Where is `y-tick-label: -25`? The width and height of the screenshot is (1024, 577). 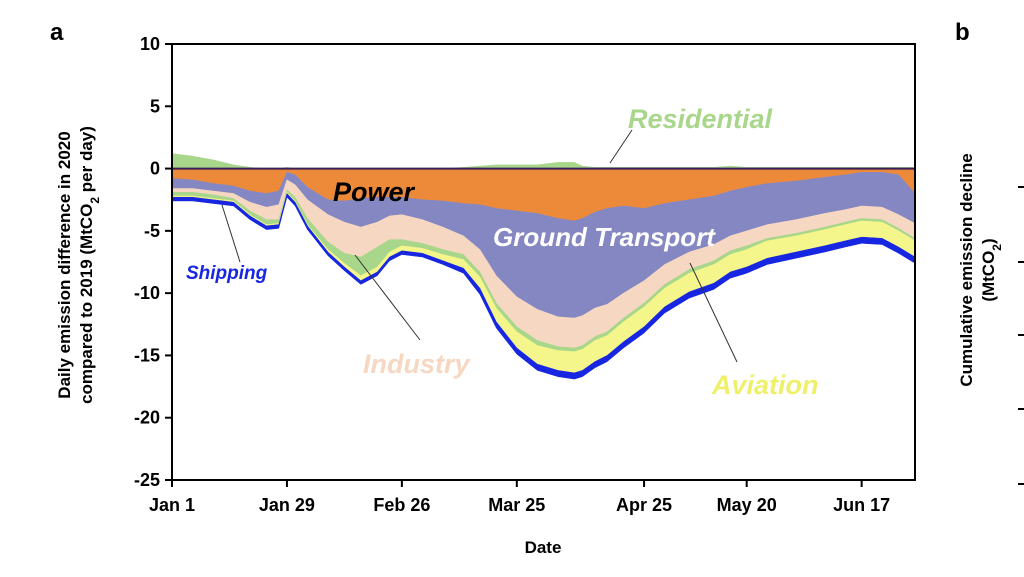 y-tick-label: -25 is located at coordinates (147, 480).